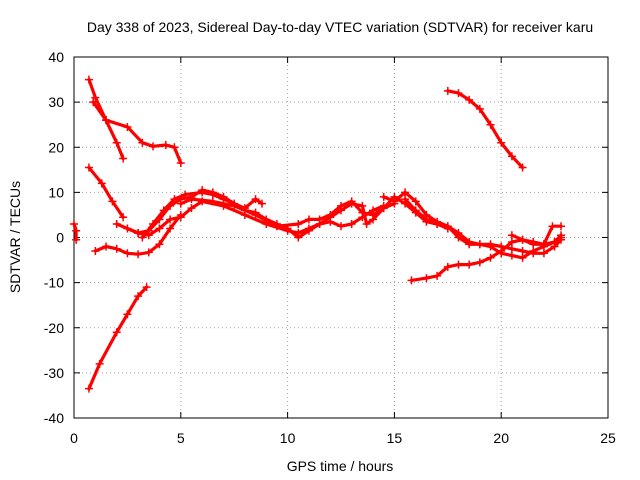 The image size is (640, 480). I want to click on y-tick-label: 0, so click(60, 238).